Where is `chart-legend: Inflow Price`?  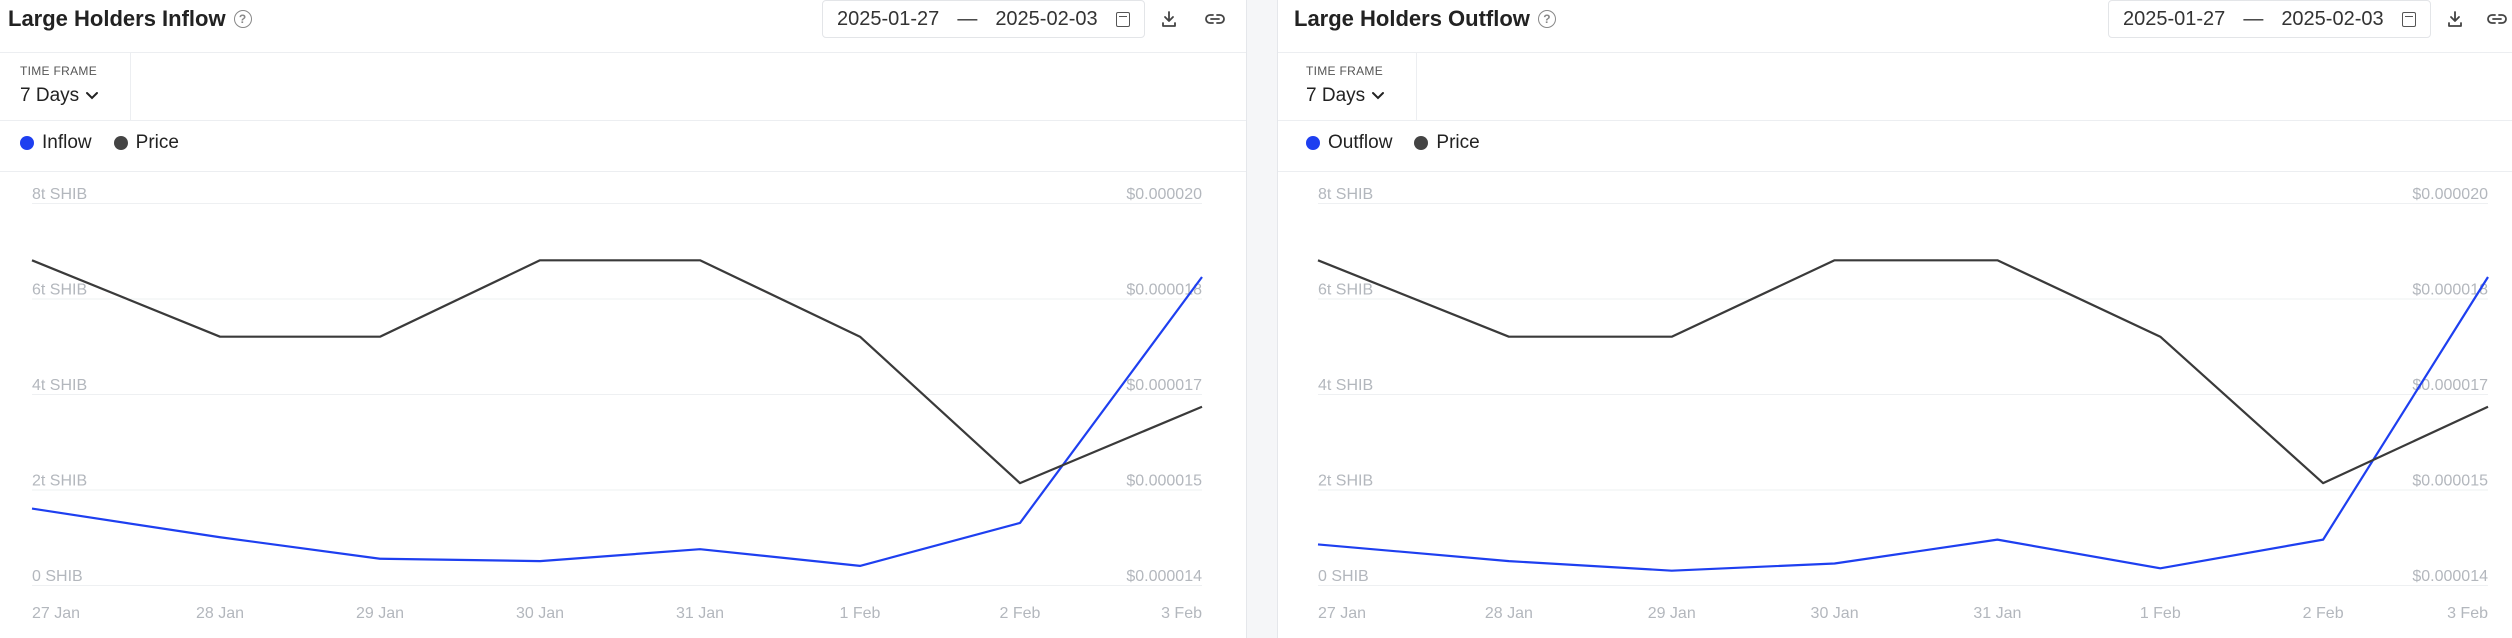
chart-legend: Inflow Price is located at coordinates (99, 143).